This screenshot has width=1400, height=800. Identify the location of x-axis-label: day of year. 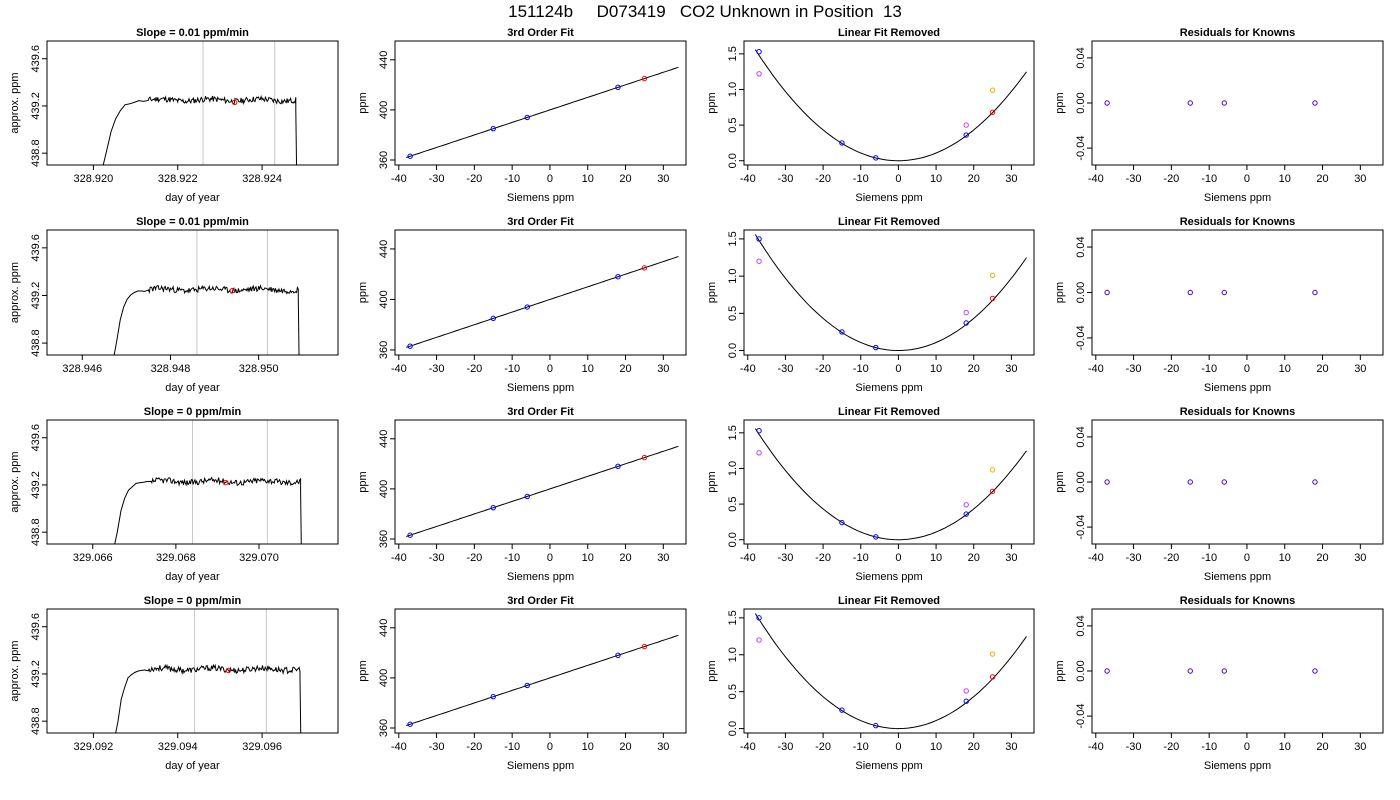
(192, 198).